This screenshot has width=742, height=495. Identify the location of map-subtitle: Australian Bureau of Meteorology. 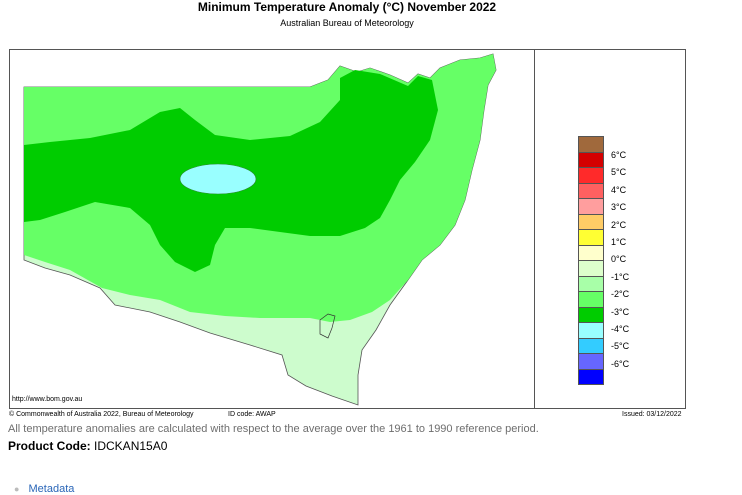
(347, 23).